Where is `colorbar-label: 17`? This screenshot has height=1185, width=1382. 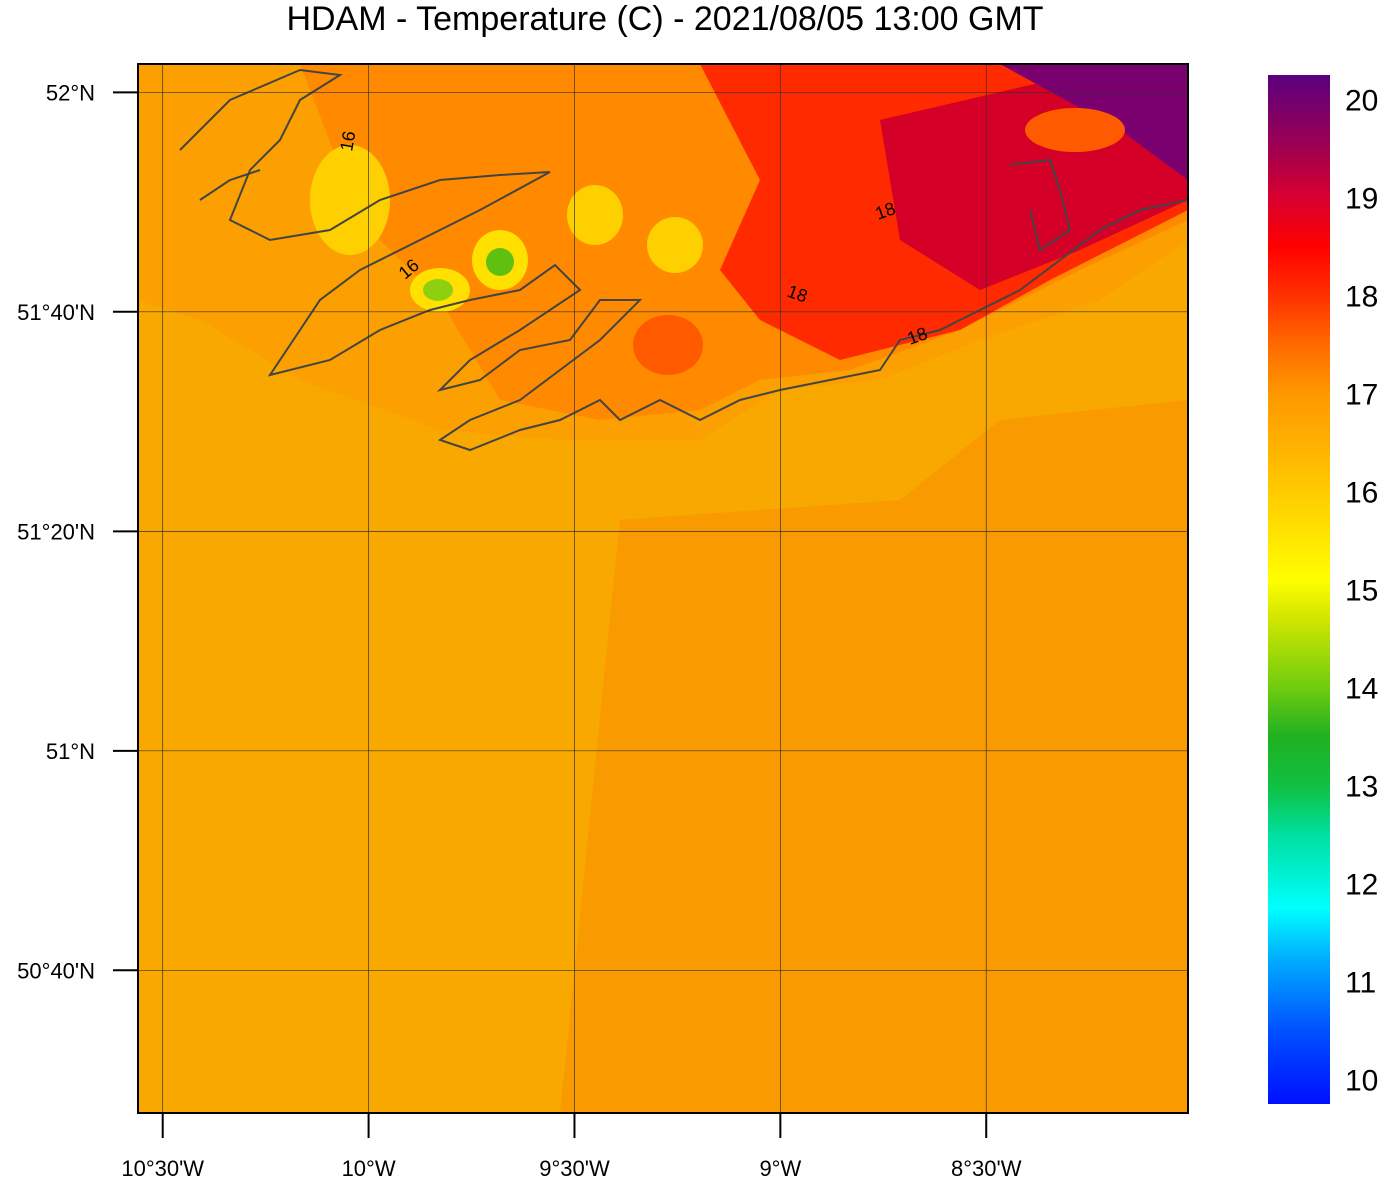 colorbar-label: 17 is located at coordinates (1361, 395).